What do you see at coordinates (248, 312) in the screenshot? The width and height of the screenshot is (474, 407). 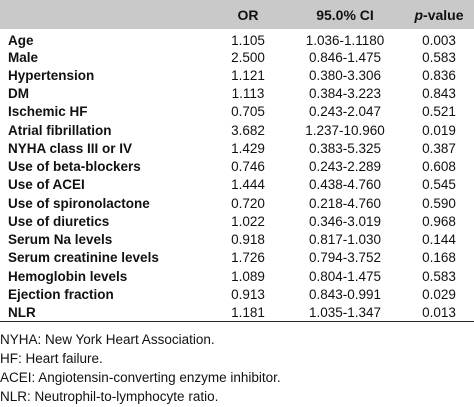 I see `row-or-cell: 1.181` at bounding box center [248, 312].